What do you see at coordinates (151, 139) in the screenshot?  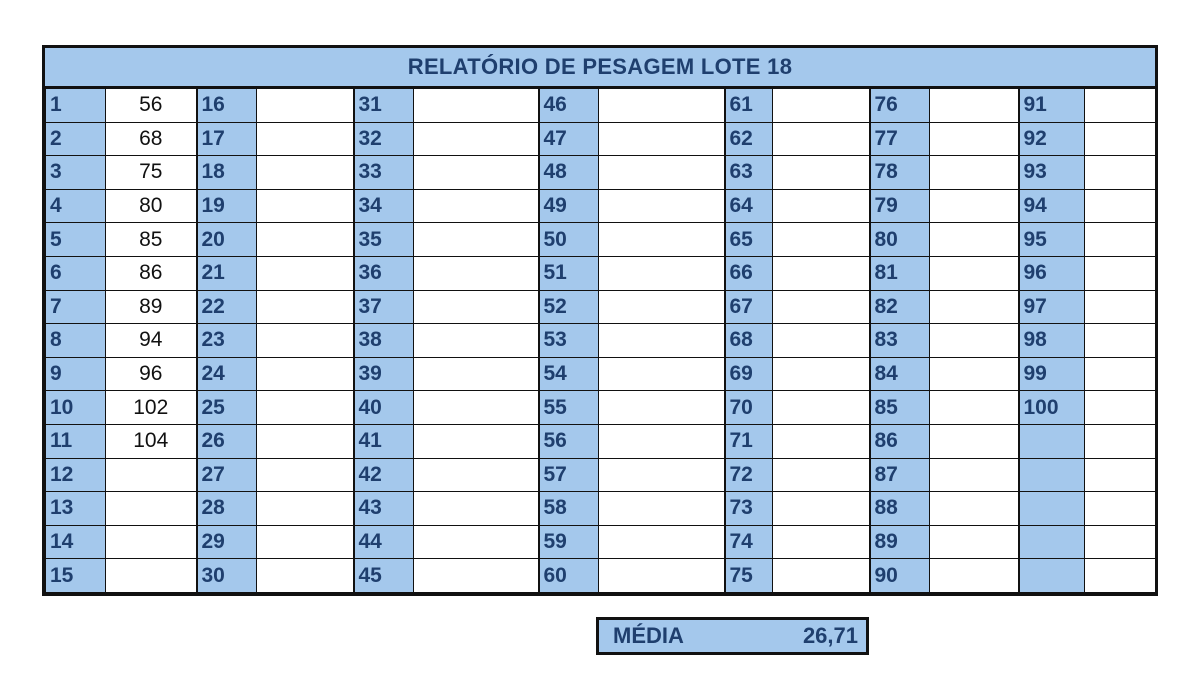 I see `weight-value-cell: 68` at bounding box center [151, 139].